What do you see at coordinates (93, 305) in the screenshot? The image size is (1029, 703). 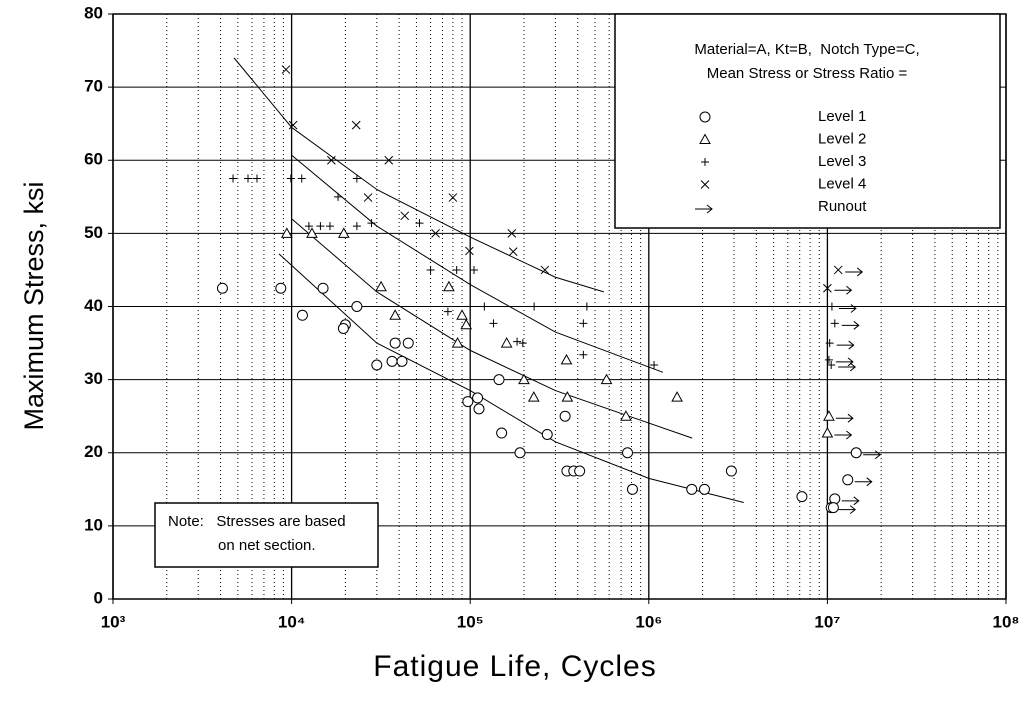 I see `y-tick-label: 40` at bounding box center [93, 305].